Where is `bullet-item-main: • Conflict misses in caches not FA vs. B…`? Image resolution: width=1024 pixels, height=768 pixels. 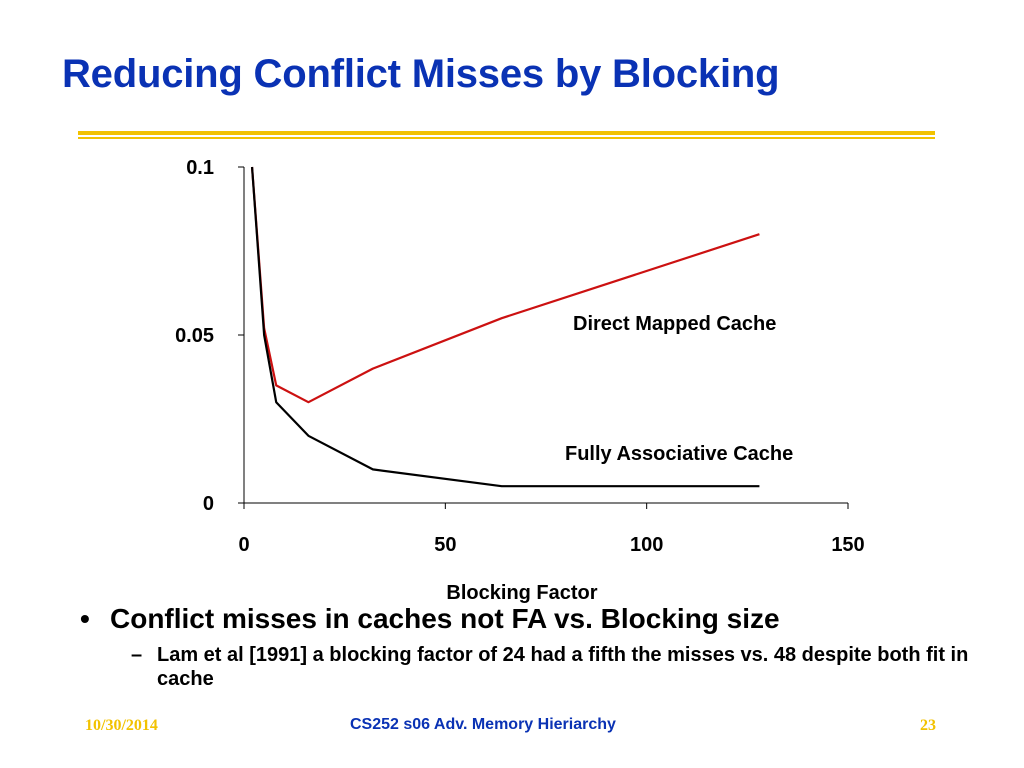 bullet-item-main: • Conflict misses in caches not FA vs. B… is located at coordinates (530, 619).